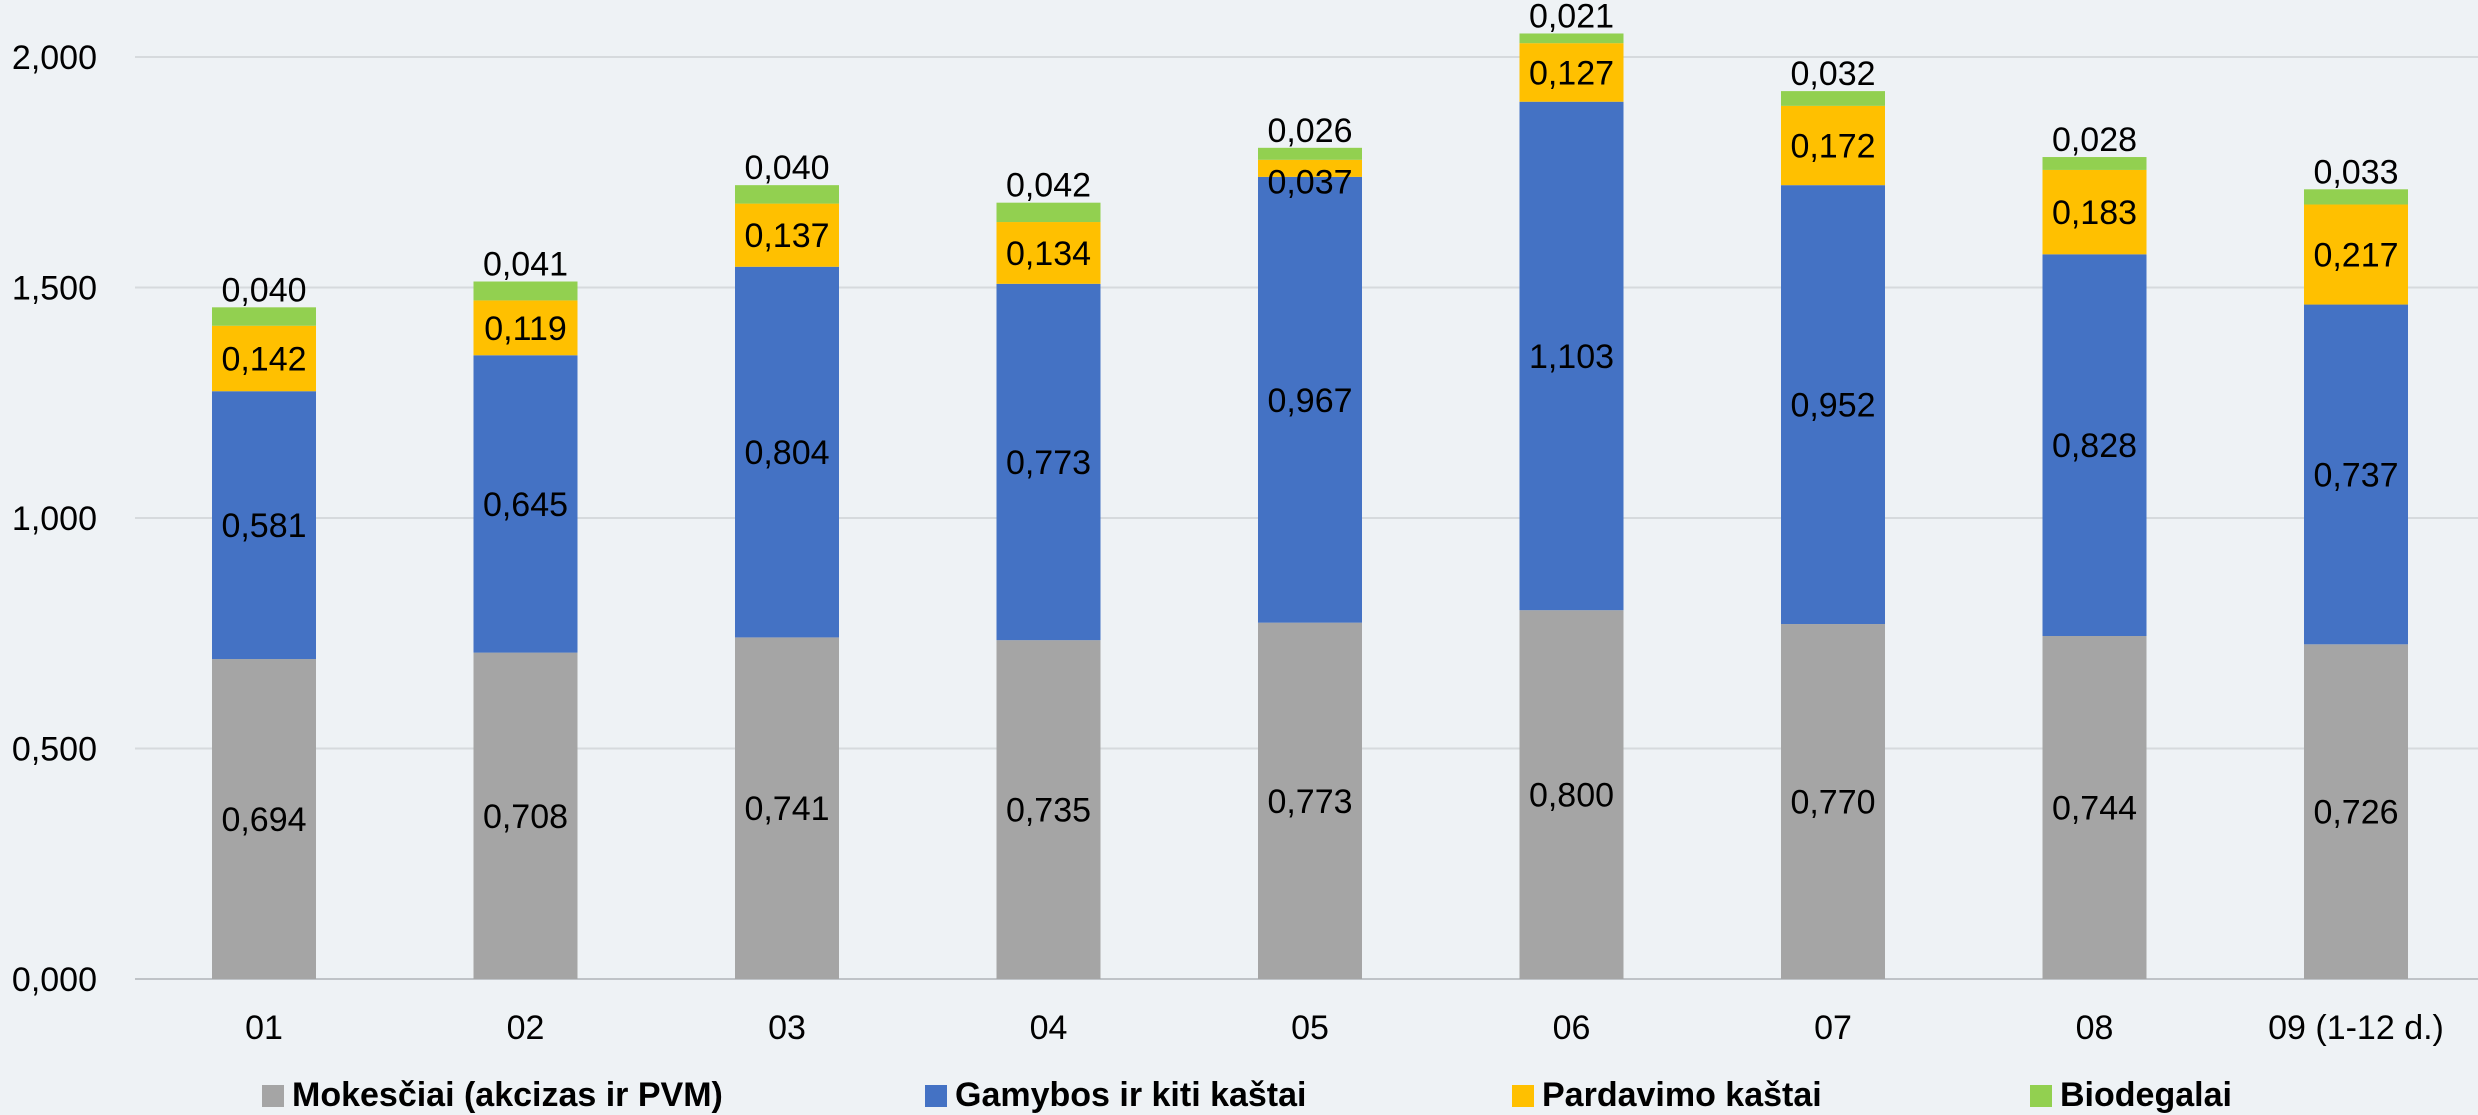 The height and width of the screenshot is (1115, 2478). I want to click on legend-label-taxes: Mokesčiai (akcizas ir PVM), so click(507, 1095).